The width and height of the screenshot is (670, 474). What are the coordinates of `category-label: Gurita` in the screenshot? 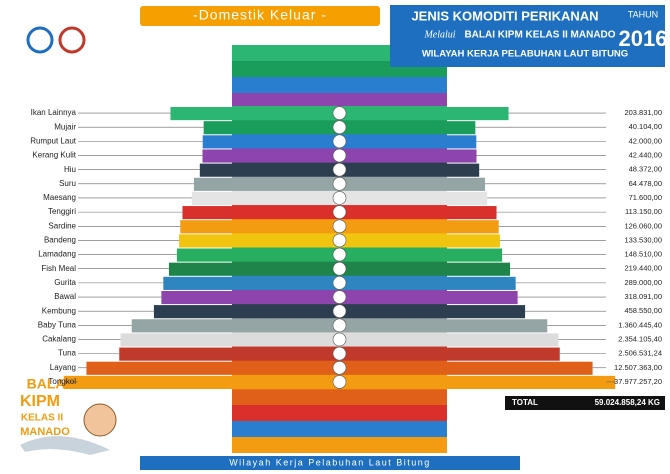 It's located at (65, 282).